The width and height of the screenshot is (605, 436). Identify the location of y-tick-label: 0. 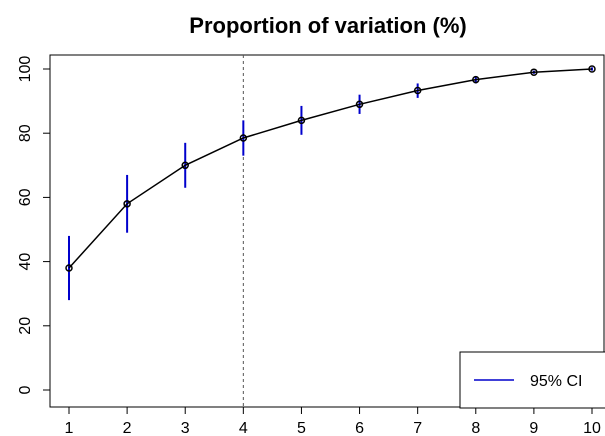
(25, 389).